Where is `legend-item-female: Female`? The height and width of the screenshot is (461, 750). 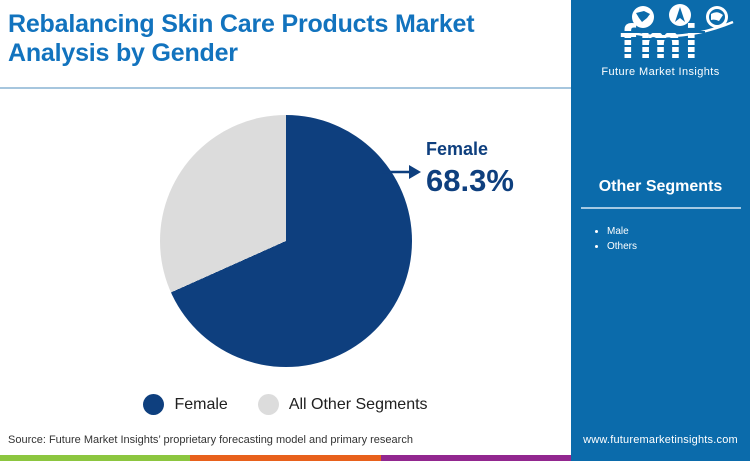 legend-item-female: Female is located at coordinates (185, 404).